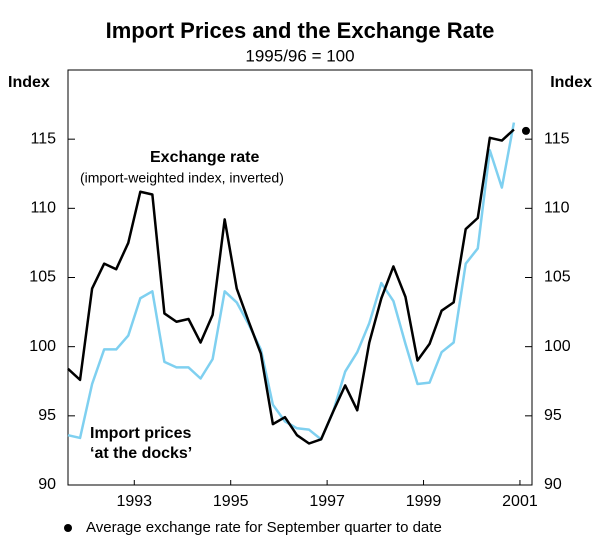 Image resolution: width=600 pixels, height=543 pixels. What do you see at coordinates (140, 433) in the screenshot?
I see `annotation: Import prices` at bounding box center [140, 433].